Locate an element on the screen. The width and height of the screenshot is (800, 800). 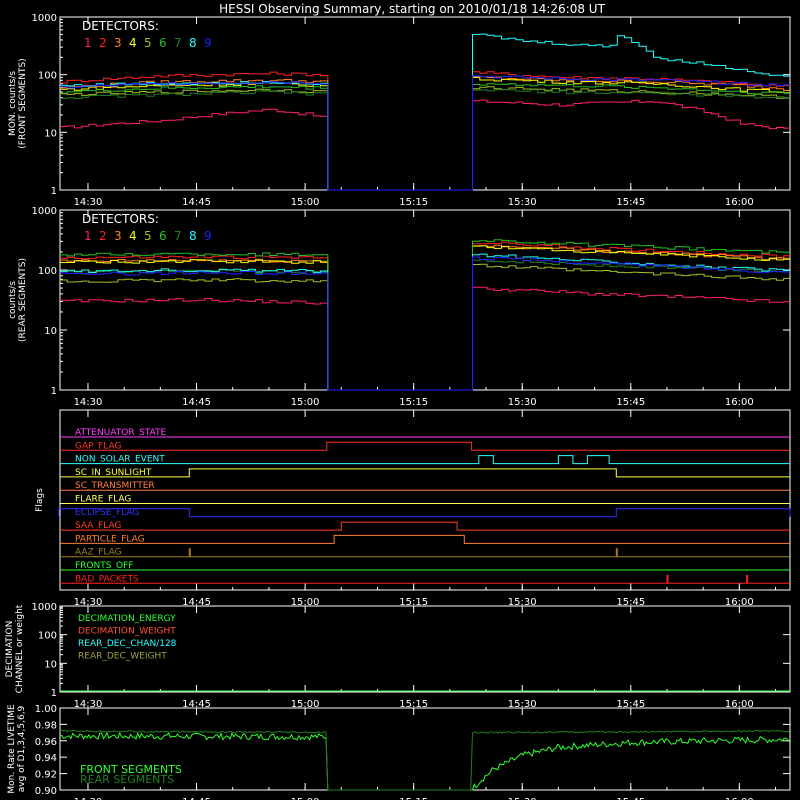
live-xtick-label: 15:00 is located at coordinates (305, 798).